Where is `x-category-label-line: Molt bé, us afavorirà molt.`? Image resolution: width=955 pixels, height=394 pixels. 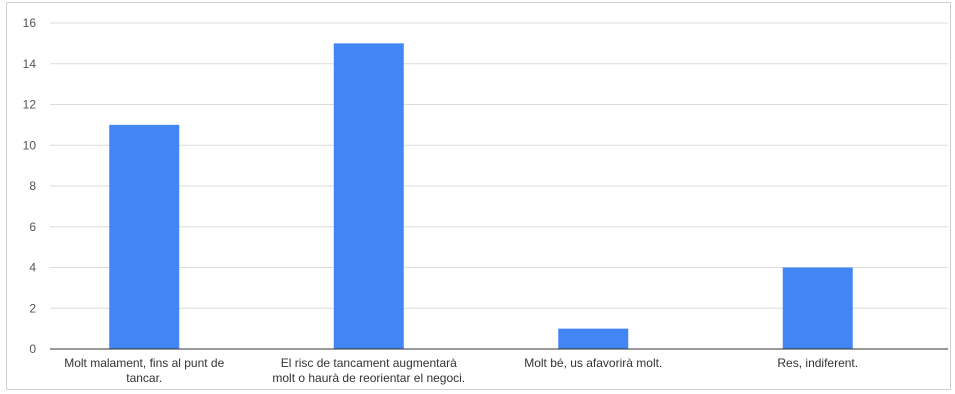 x-category-label-line: Molt bé, us afavorirà molt. is located at coordinates (593, 363).